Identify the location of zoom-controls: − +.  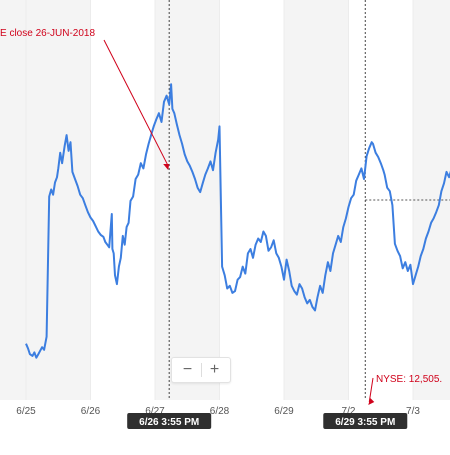
(201, 370).